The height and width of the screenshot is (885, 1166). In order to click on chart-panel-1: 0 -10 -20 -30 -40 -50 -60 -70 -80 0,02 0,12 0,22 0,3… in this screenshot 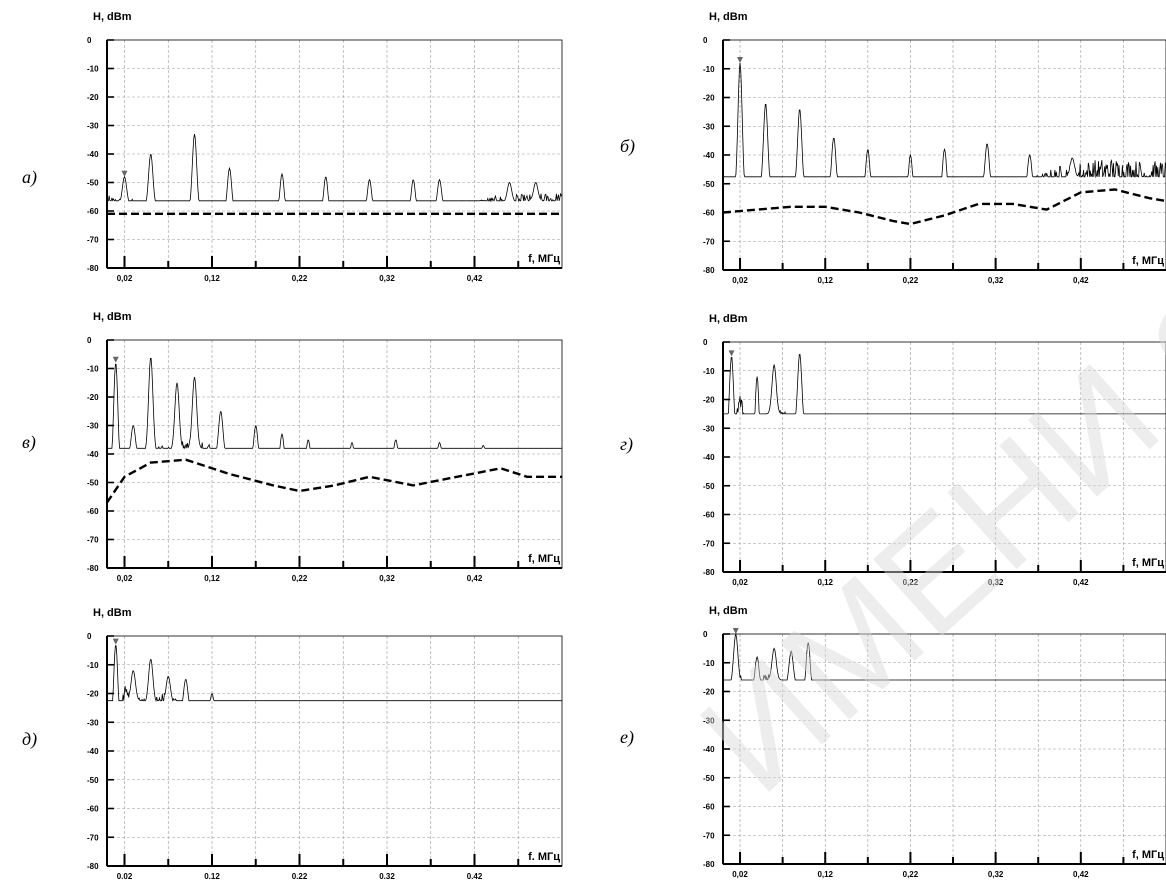, I will do `click(325, 147)`.